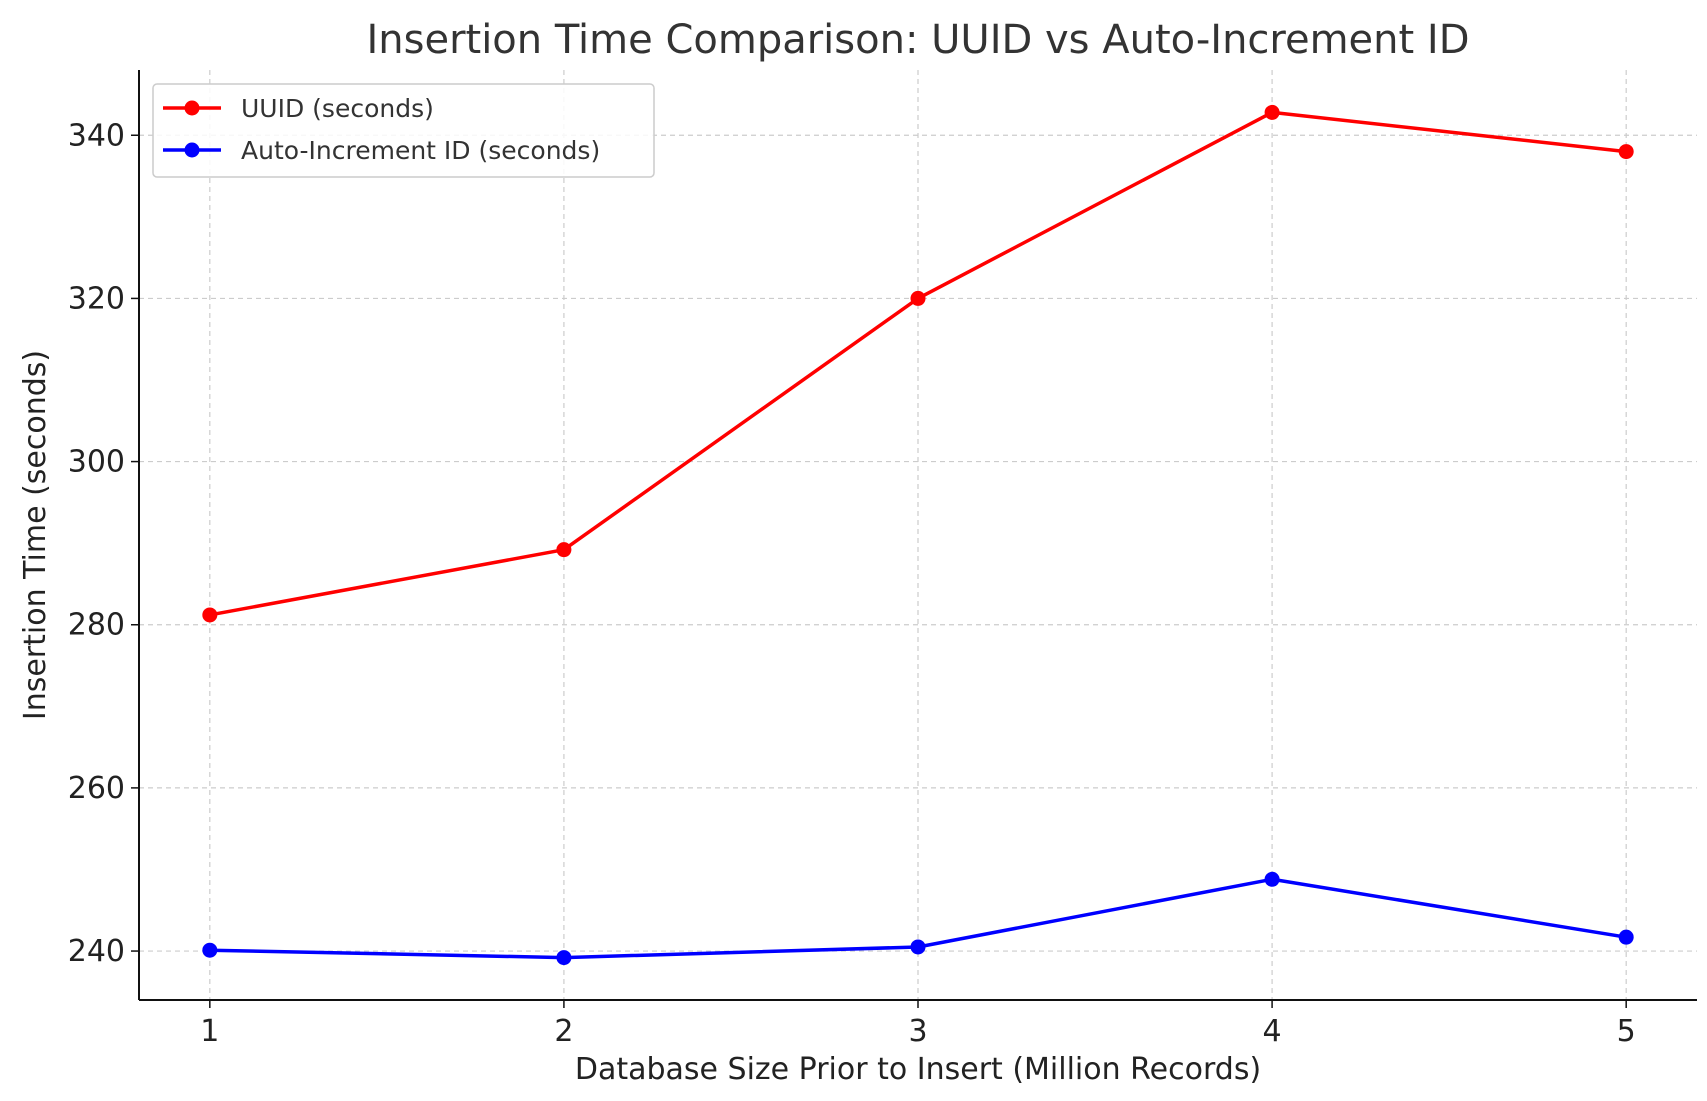 The width and height of the screenshot is (1707, 1101). I want to click on legend-marker-auto-increment, so click(192, 150).